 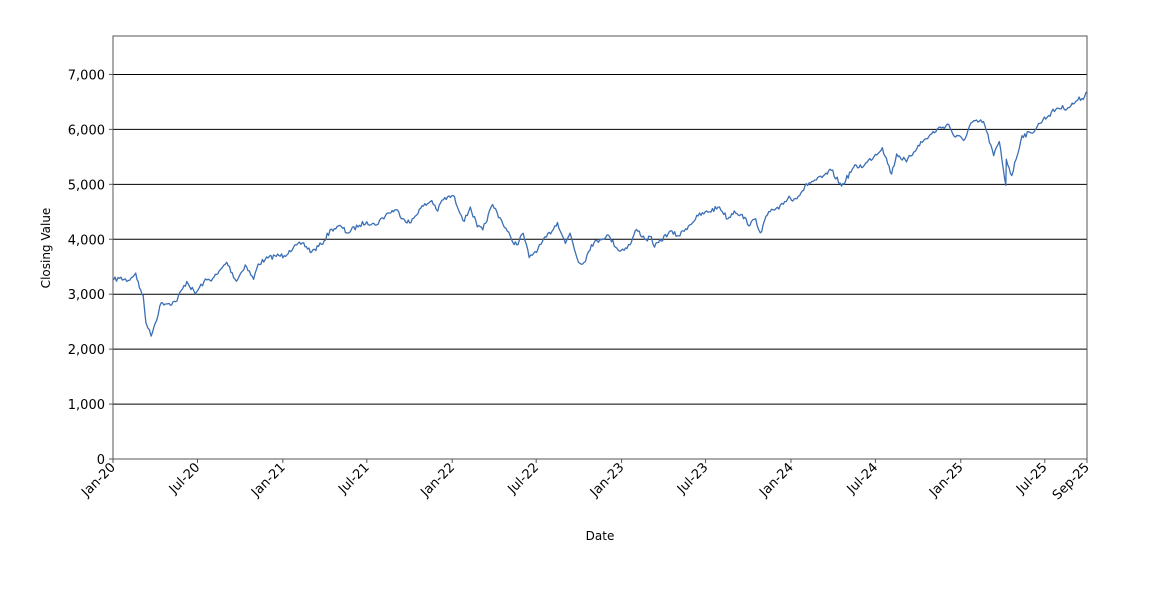 What do you see at coordinates (86, 240) in the screenshot?
I see `y-tick-label: 4,000` at bounding box center [86, 240].